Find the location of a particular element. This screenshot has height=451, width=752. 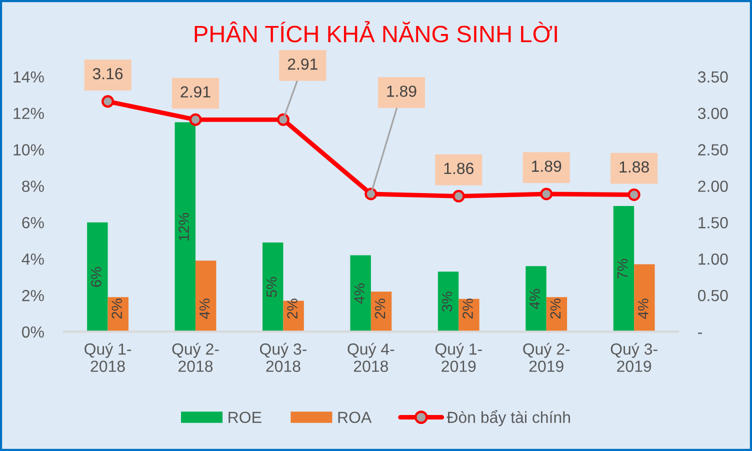

data-label: 5% is located at coordinates (271, 287).